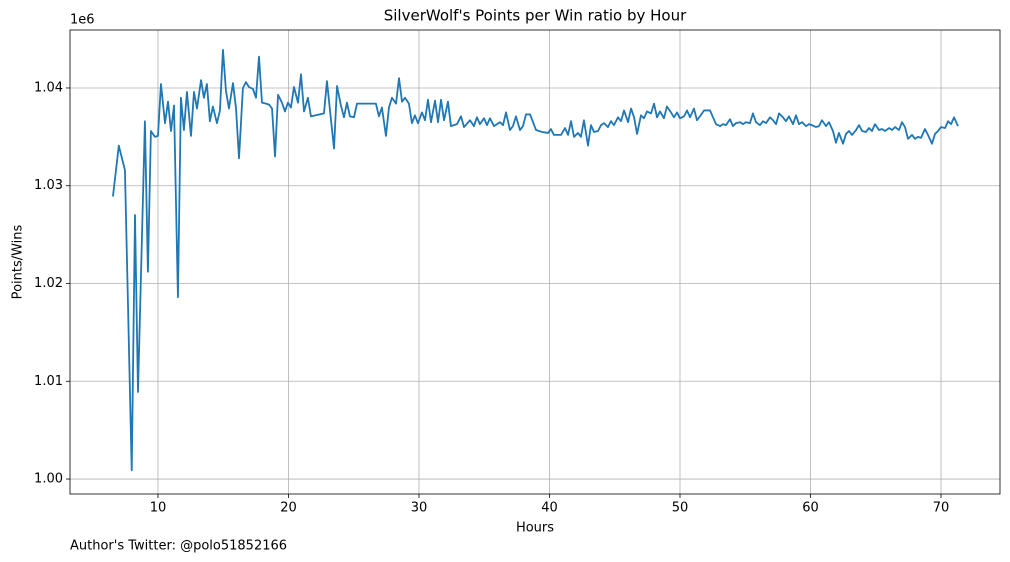 This screenshot has width=1010, height=562. What do you see at coordinates (535, 528) in the screenshot?
I see `x-axis-label: Hours` at bounding box center [535, 528].